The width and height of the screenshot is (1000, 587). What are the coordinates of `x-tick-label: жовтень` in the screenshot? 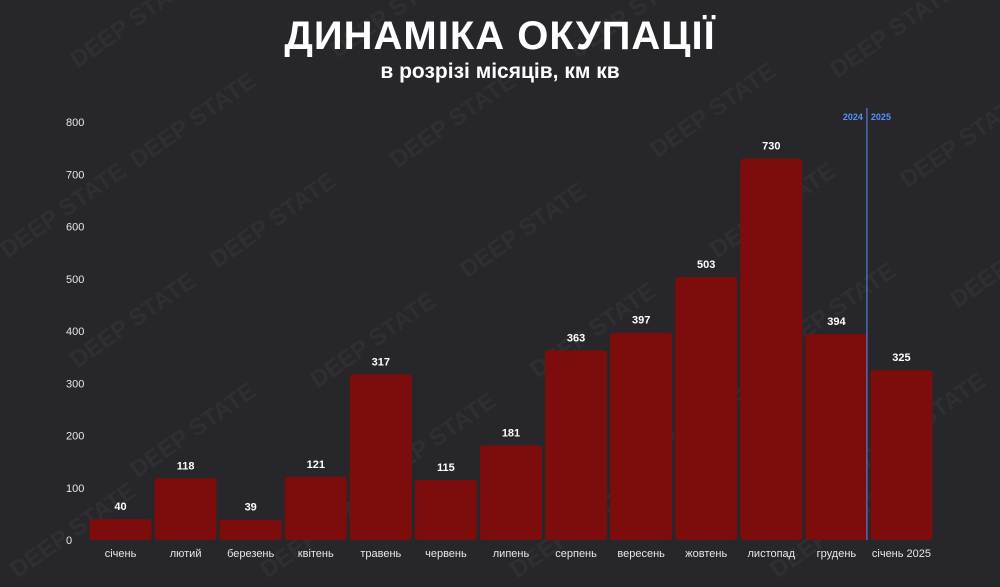 It's located at (706, 554).